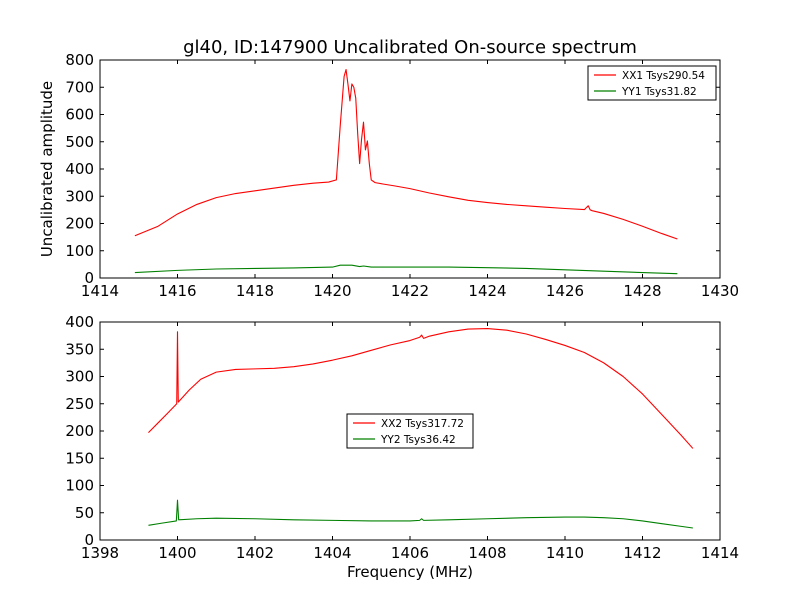  I want to click on x-tick-label: 1408, so click(487, 553).